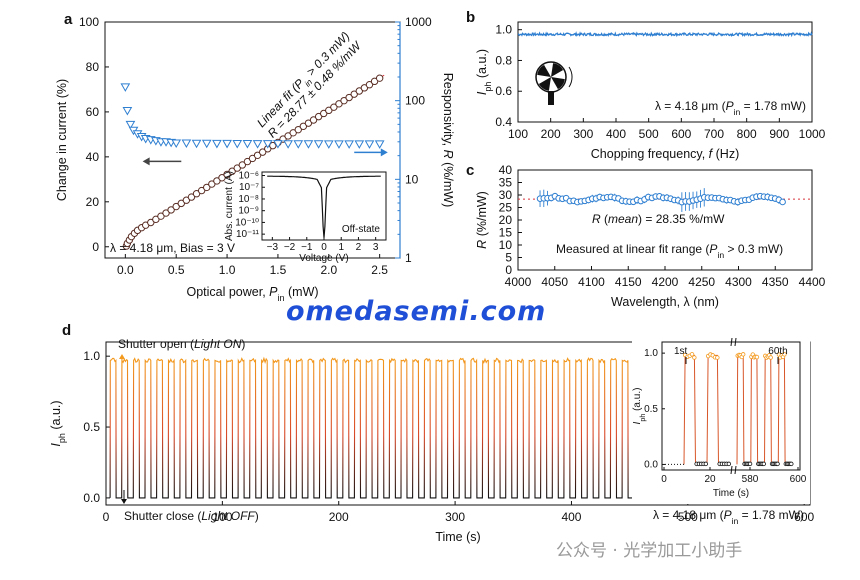 Image resolution: width=860 pixels, height=580 pixels. I want to click on d-inset-ytick-label: 1.0, so click(651, 353).